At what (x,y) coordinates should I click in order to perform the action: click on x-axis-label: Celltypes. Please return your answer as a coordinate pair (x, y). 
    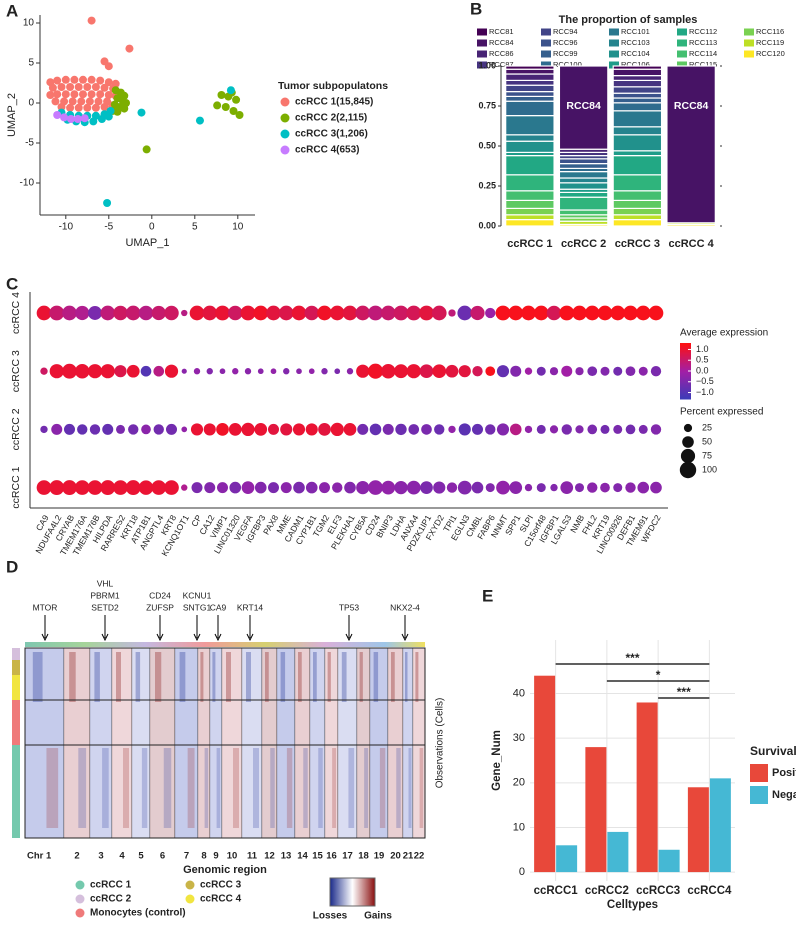
    Looking at the image, I should click on (632, 905).